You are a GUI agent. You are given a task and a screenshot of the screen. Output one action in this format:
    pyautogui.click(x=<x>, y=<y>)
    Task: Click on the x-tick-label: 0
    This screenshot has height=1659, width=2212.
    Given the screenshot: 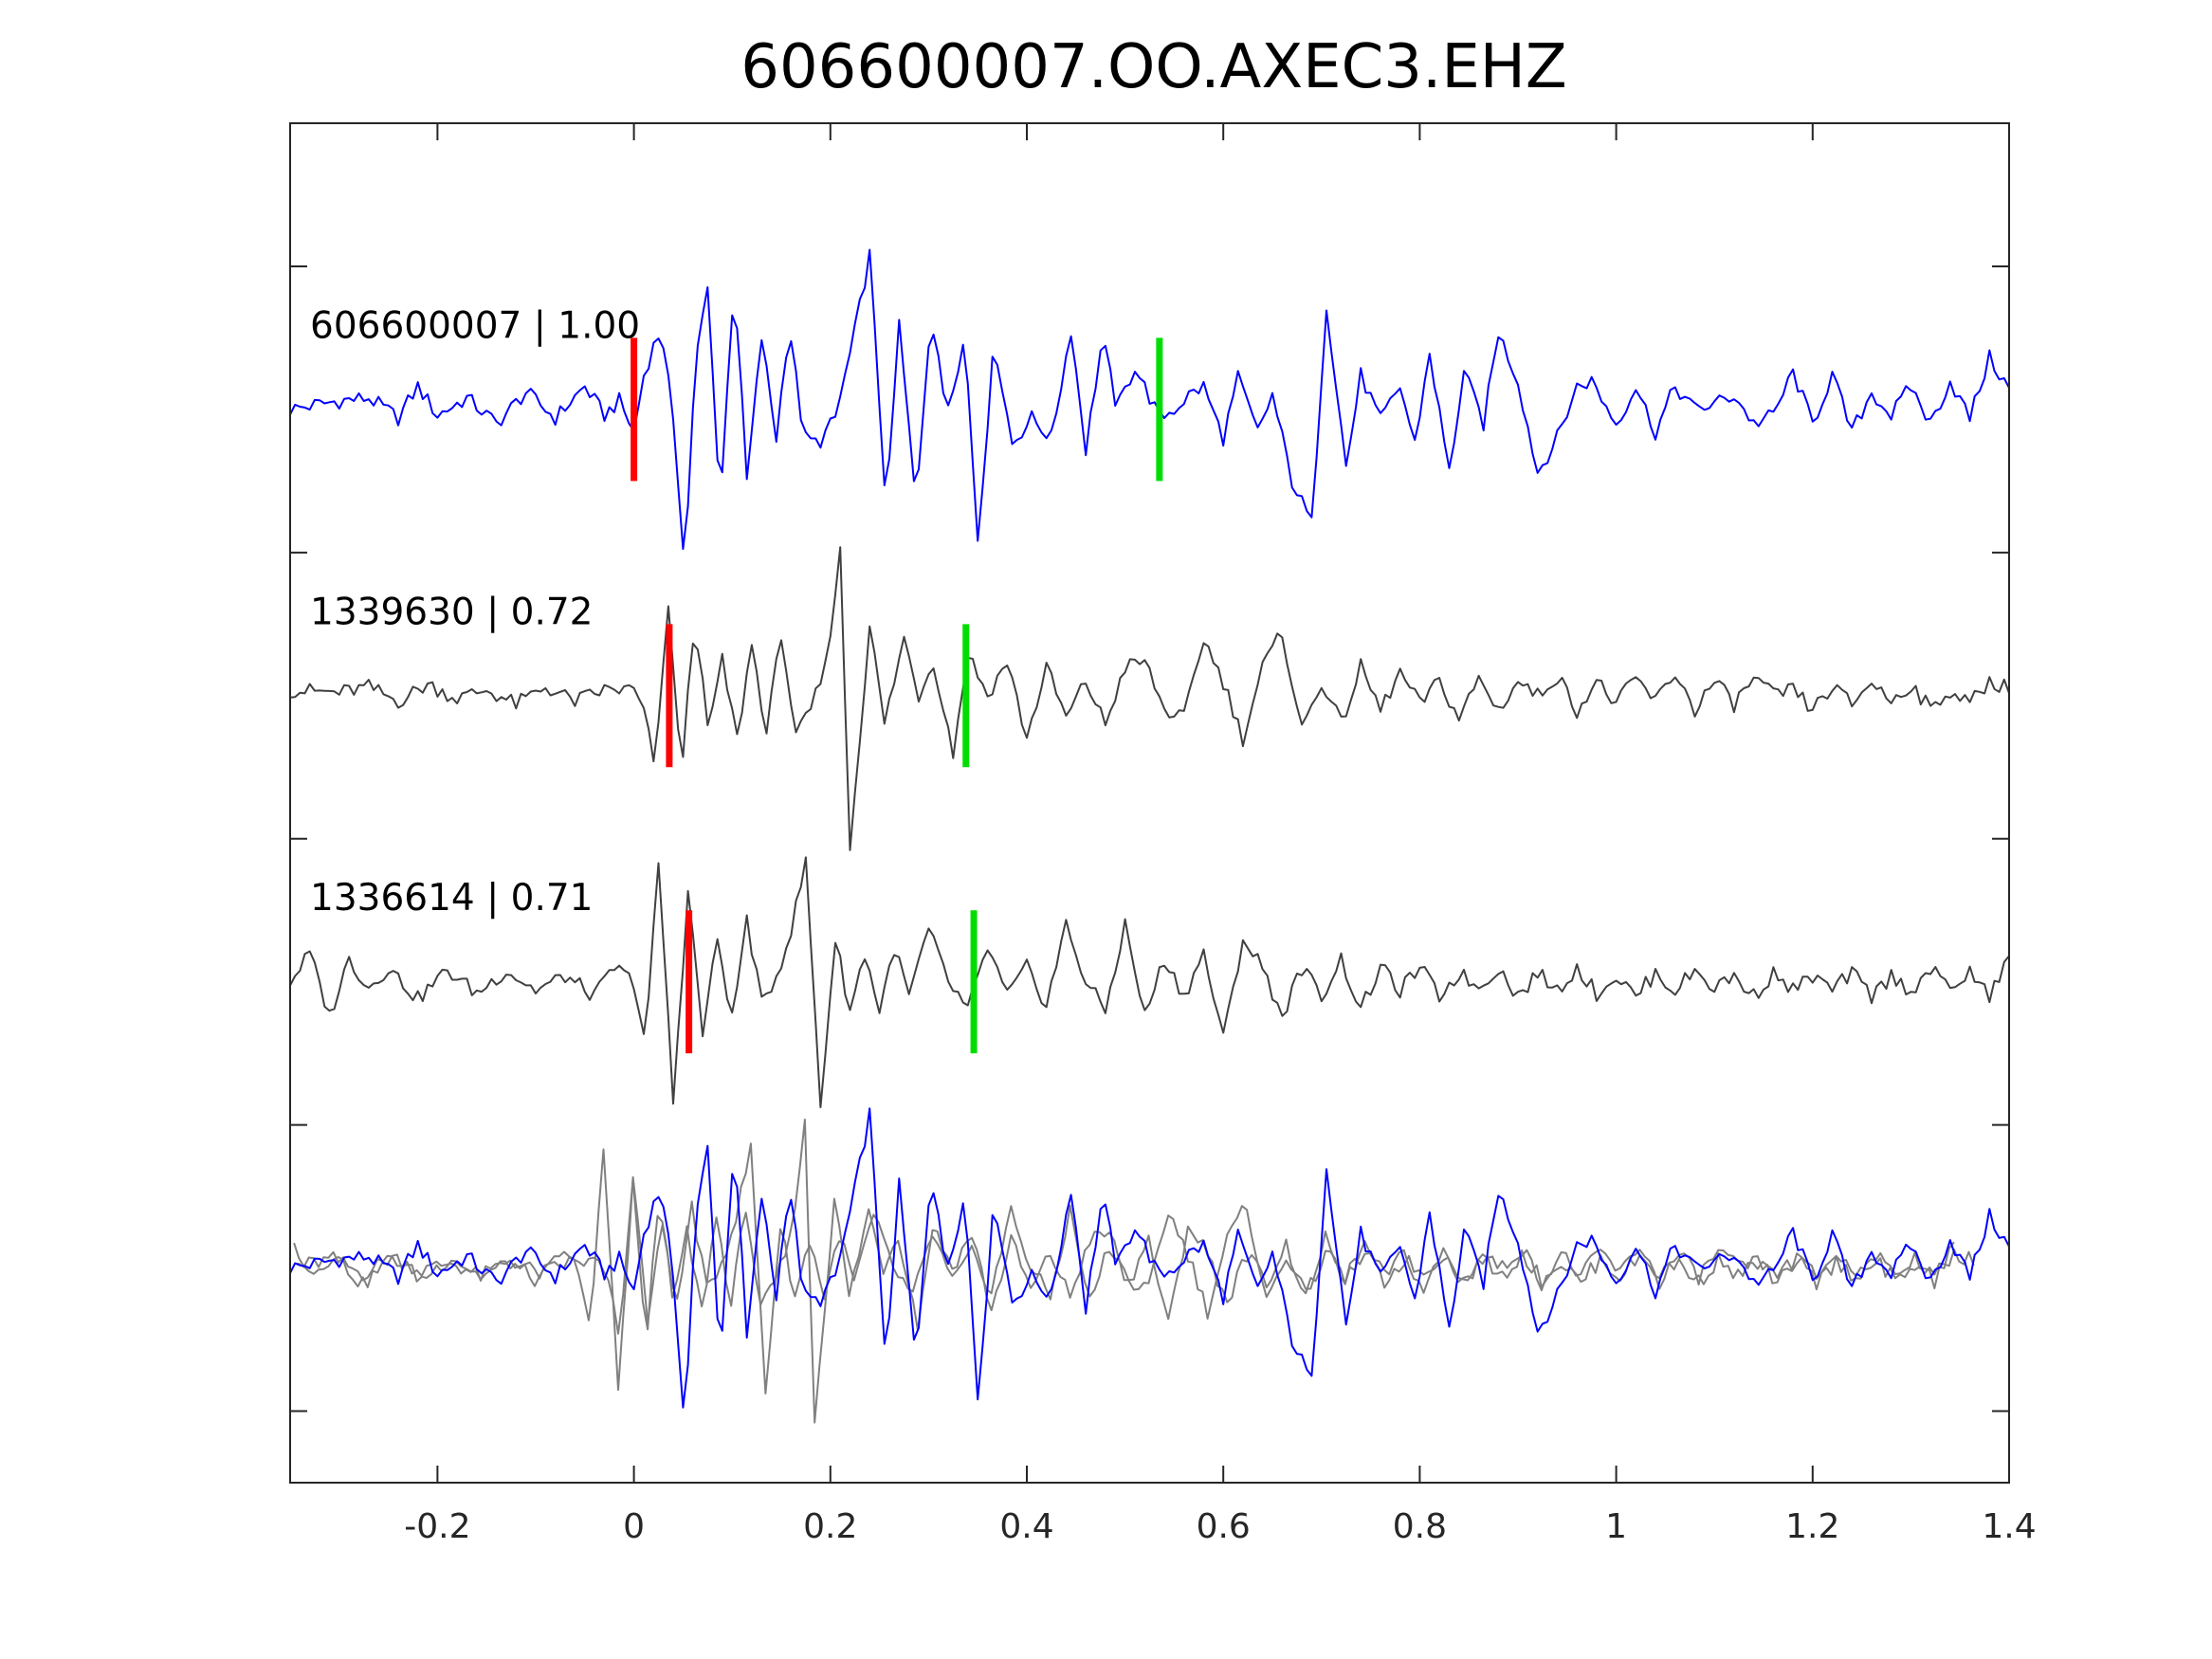 What is the action you would take?
    pyautogui.click(x=634, y=1526)
    